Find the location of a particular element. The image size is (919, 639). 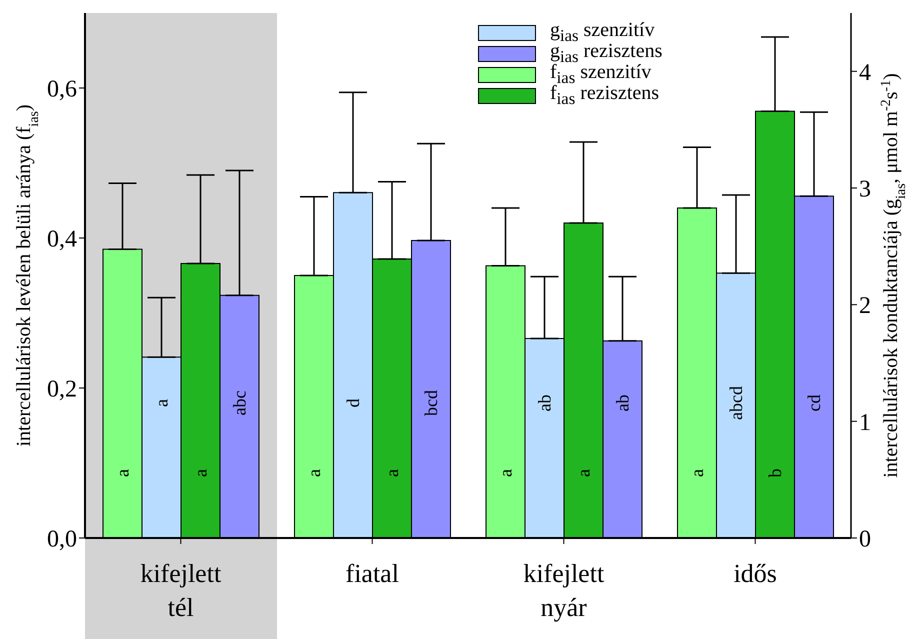

y2-tick-label: 3 is located at coordinates (865, 189).